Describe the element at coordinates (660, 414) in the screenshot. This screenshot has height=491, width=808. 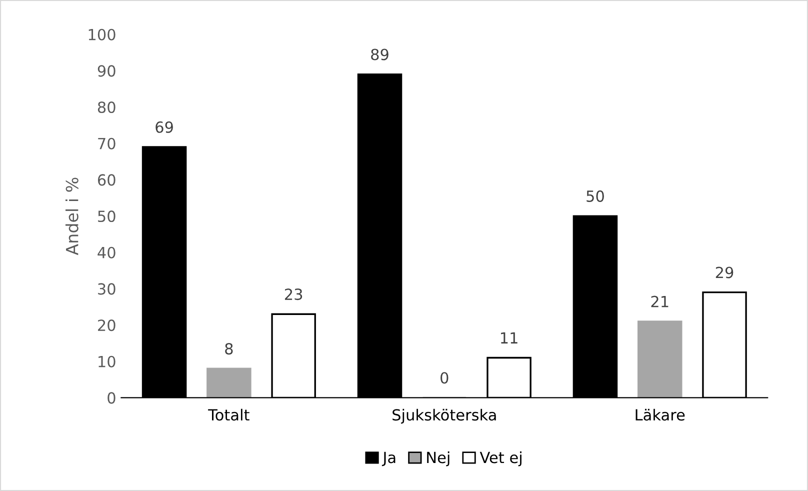
I see `x-tick-label: Läkare` at that location.